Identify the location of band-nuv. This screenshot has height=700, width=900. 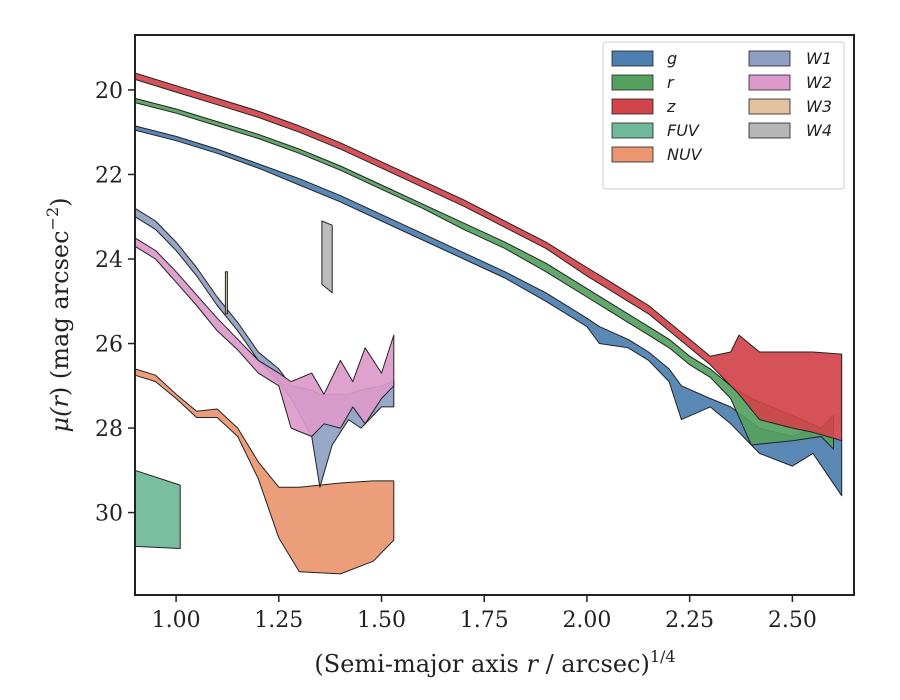
(264, 471).